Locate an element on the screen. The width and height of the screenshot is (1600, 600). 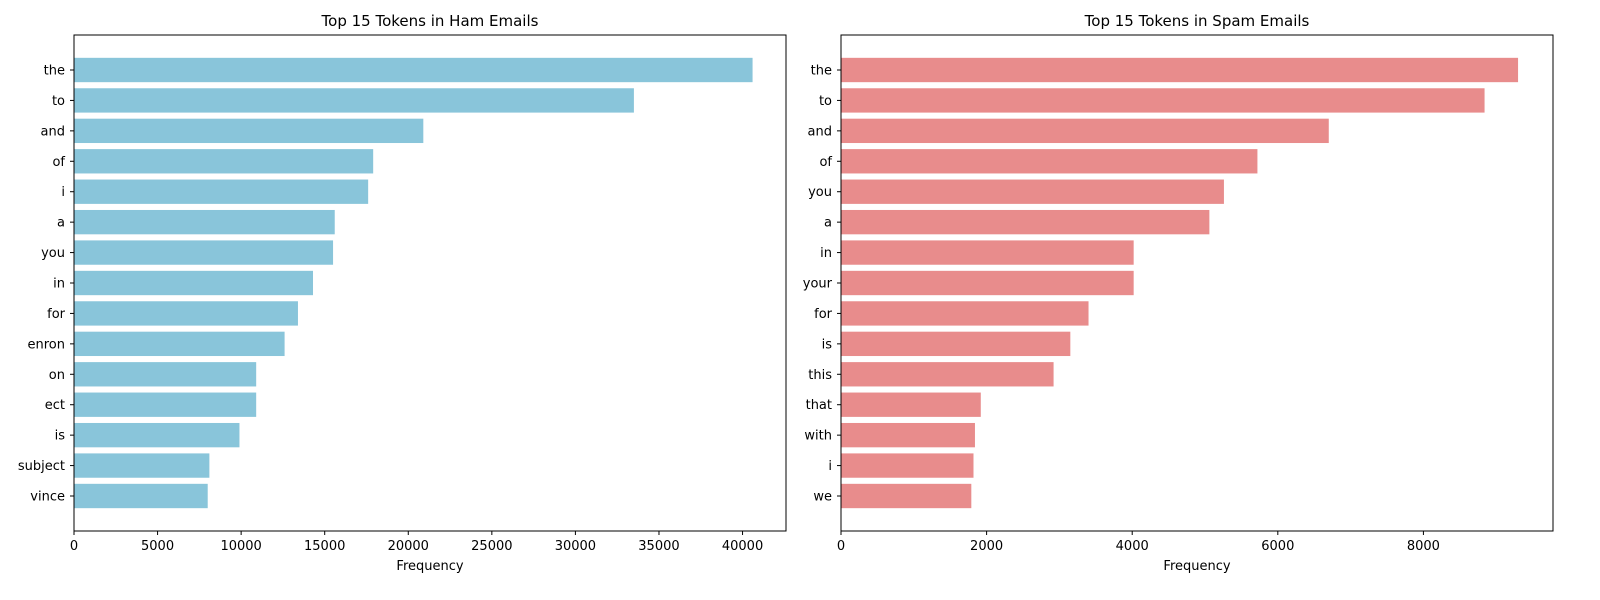
ham-y-tick-label-enron: enron is located at coordinates (47, 344).